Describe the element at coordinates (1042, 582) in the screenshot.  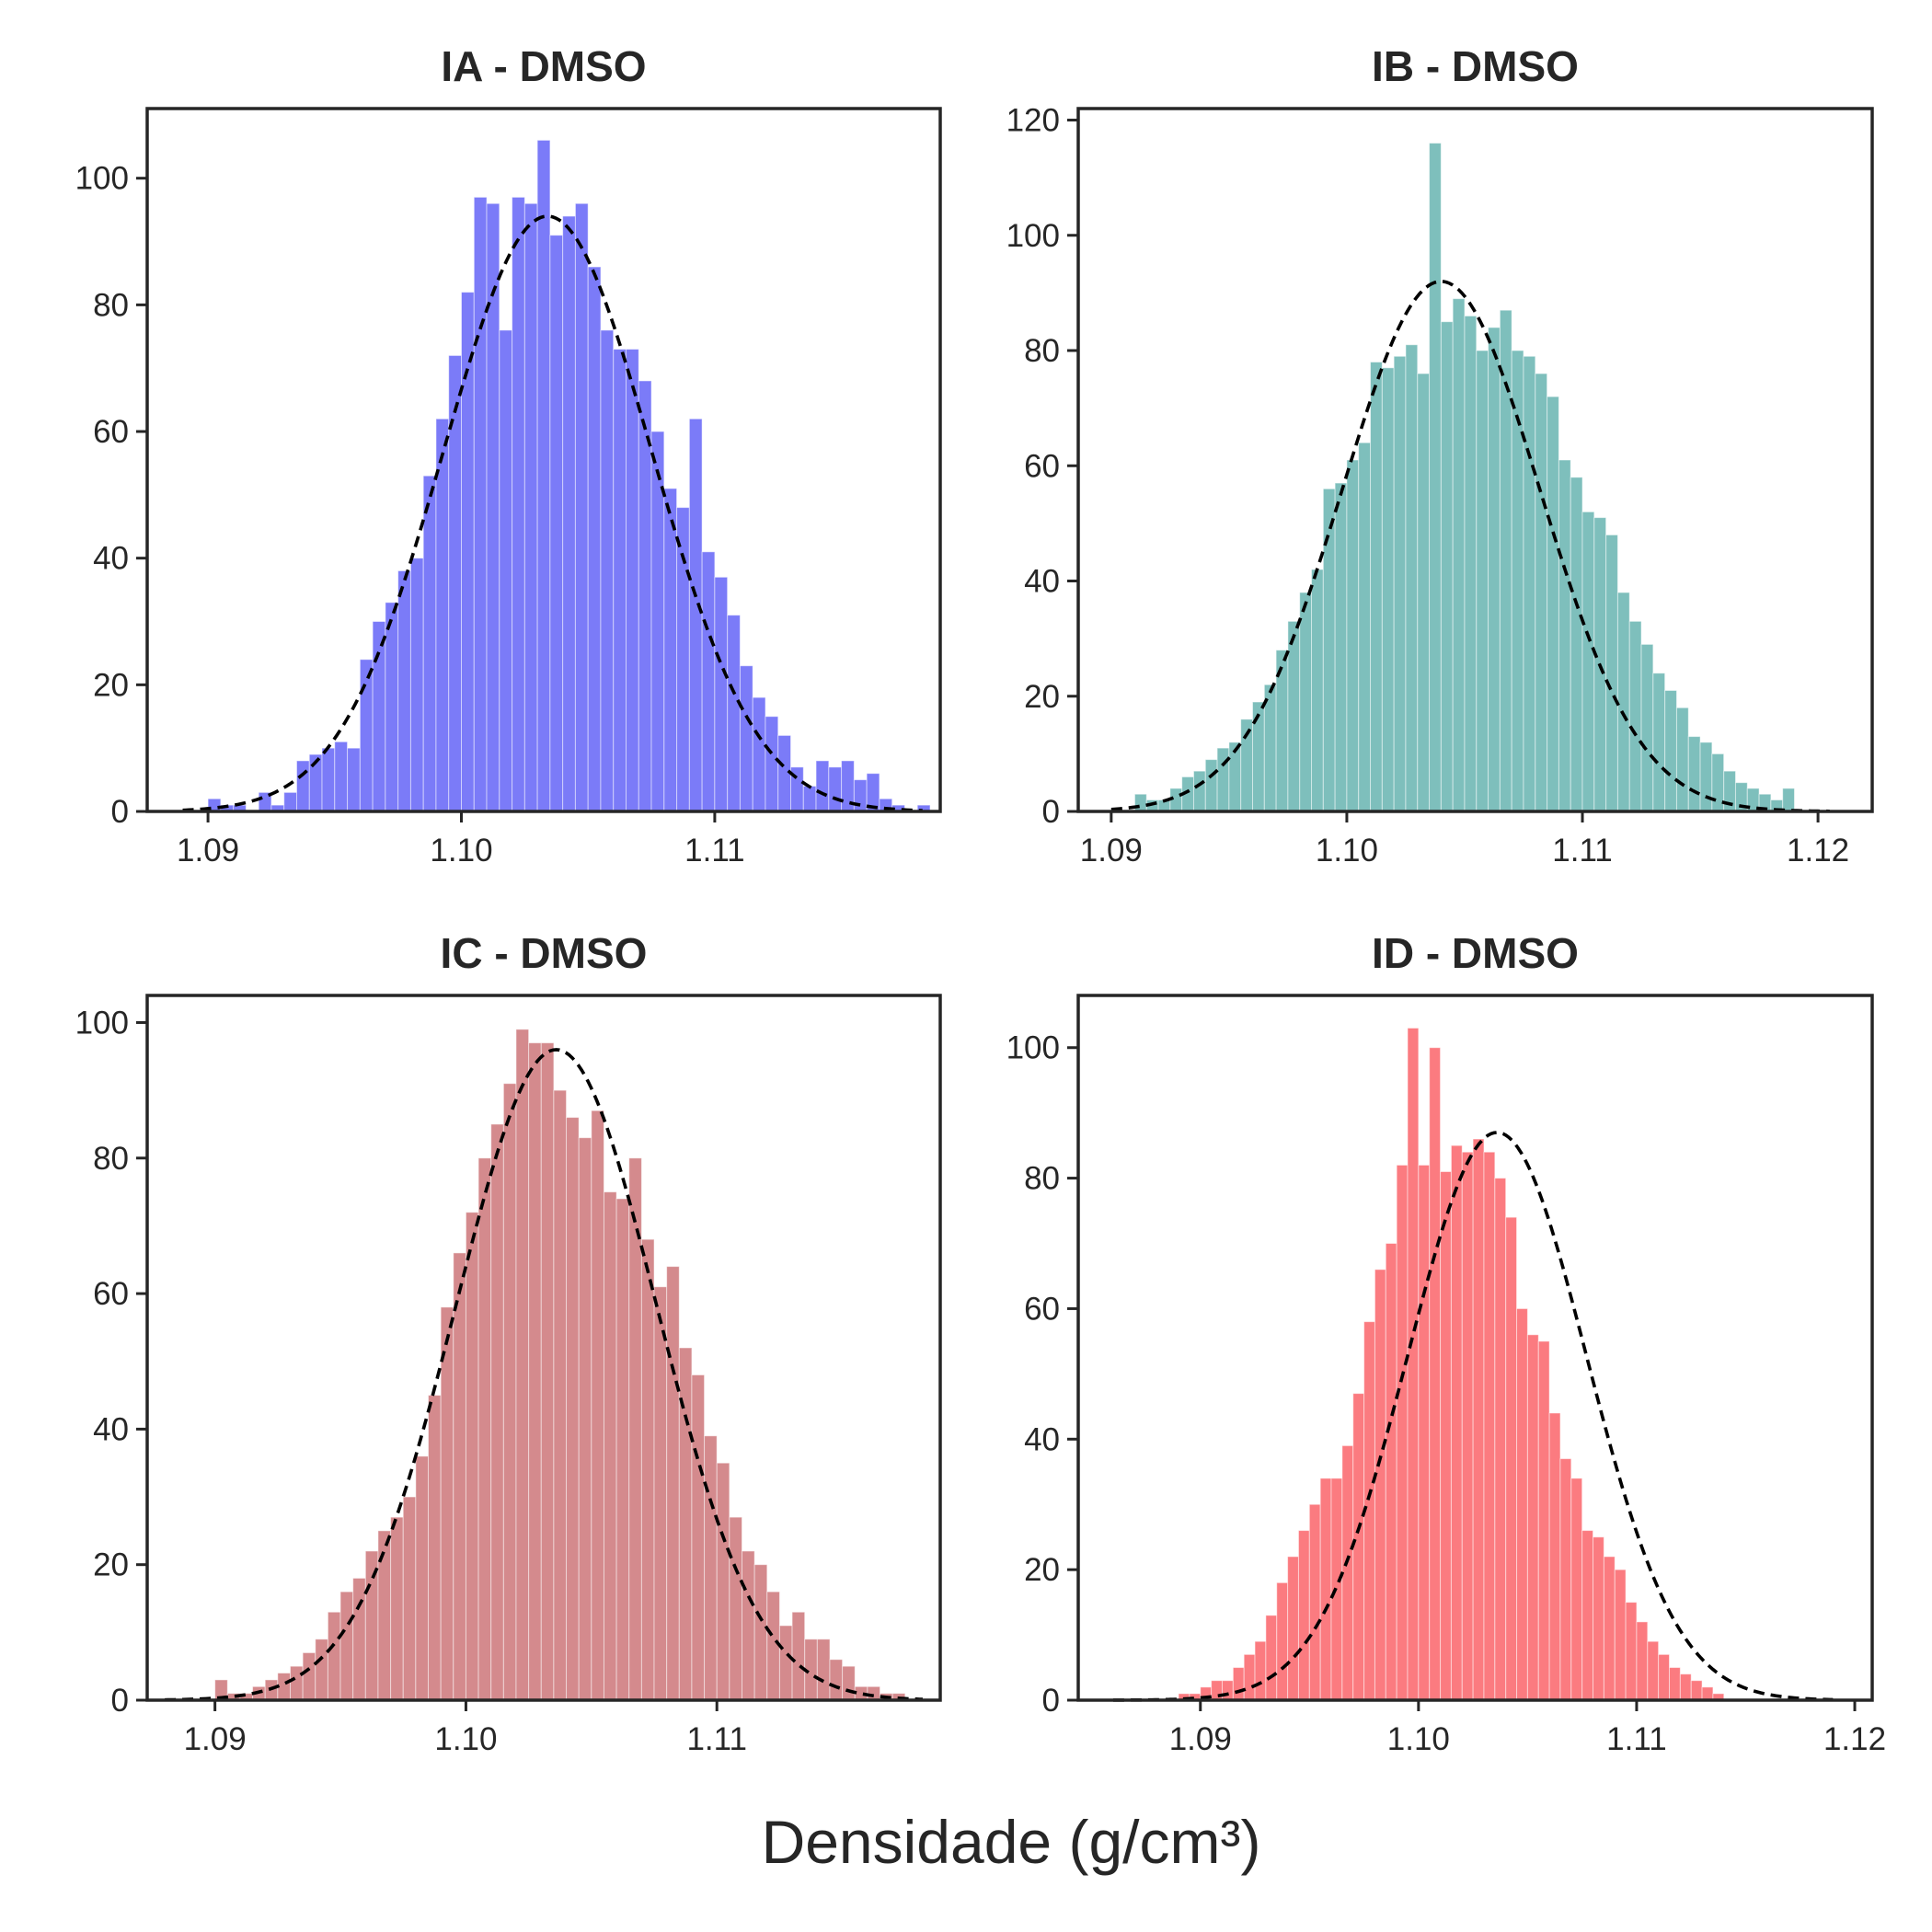
I see `y-tick-label: 40` at that location.